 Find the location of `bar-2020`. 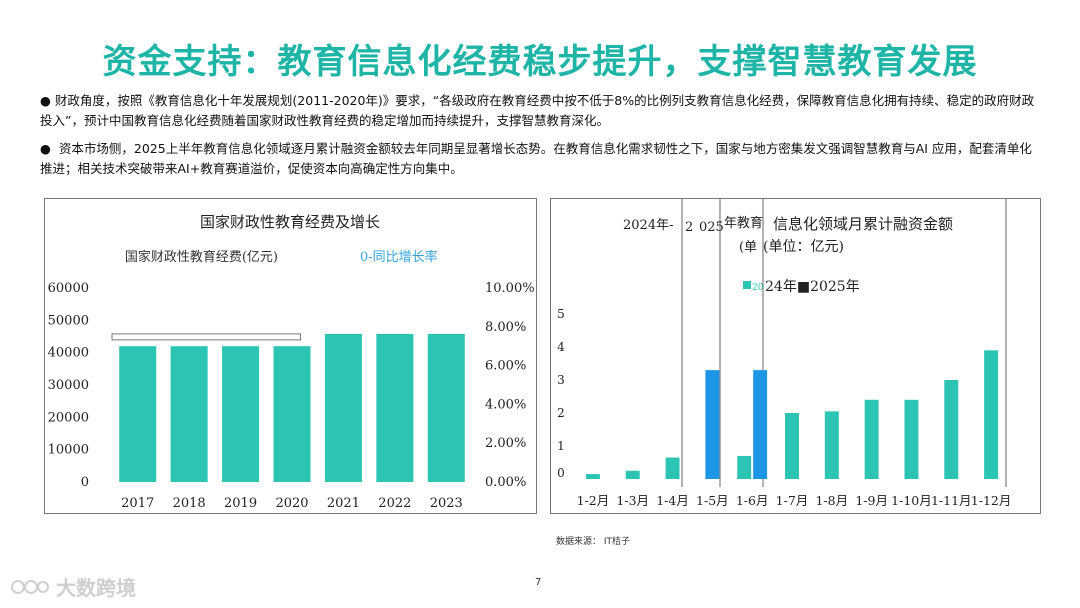

bar-2020 is located at coordinates (292, 414).